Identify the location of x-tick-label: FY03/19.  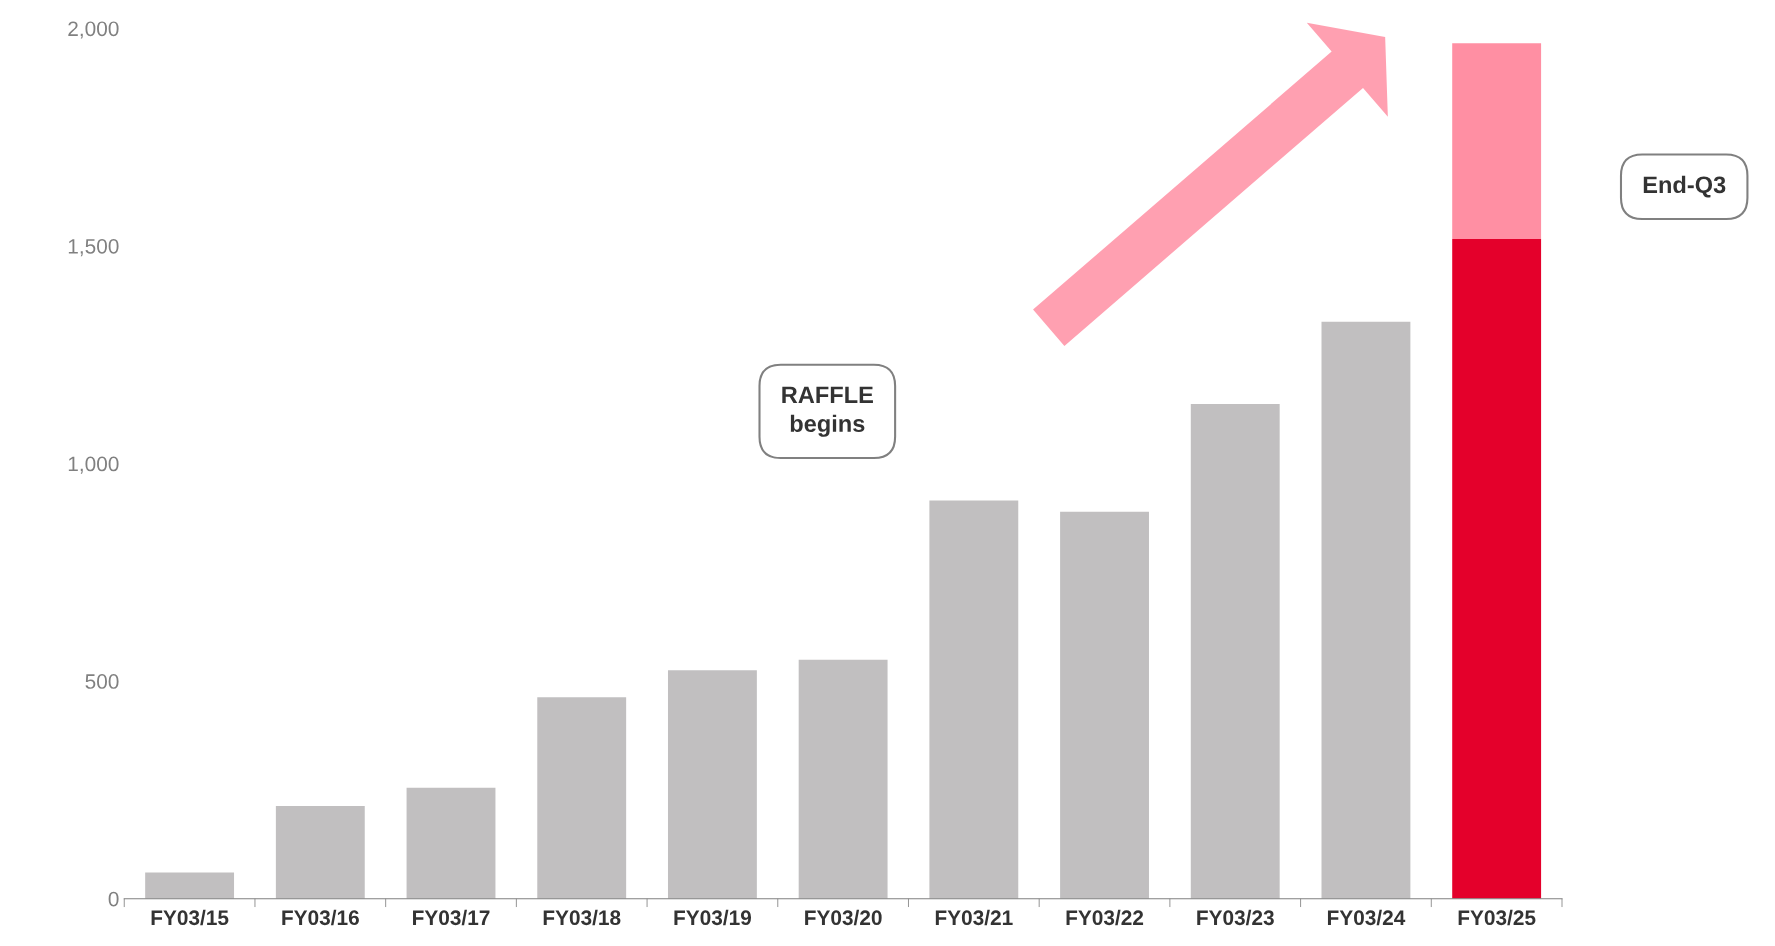
(713, 917).